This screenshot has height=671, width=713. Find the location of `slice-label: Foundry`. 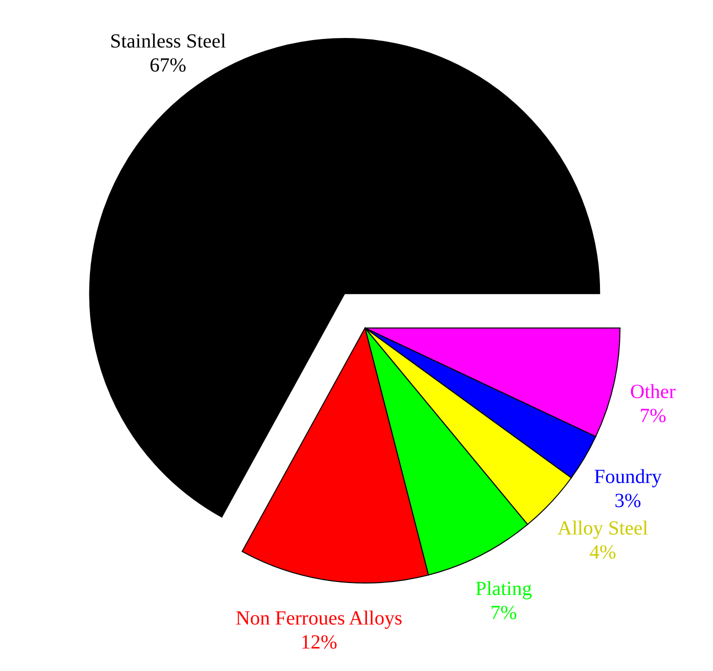

slice-label: Foundry is located at coordinates (628, 477).